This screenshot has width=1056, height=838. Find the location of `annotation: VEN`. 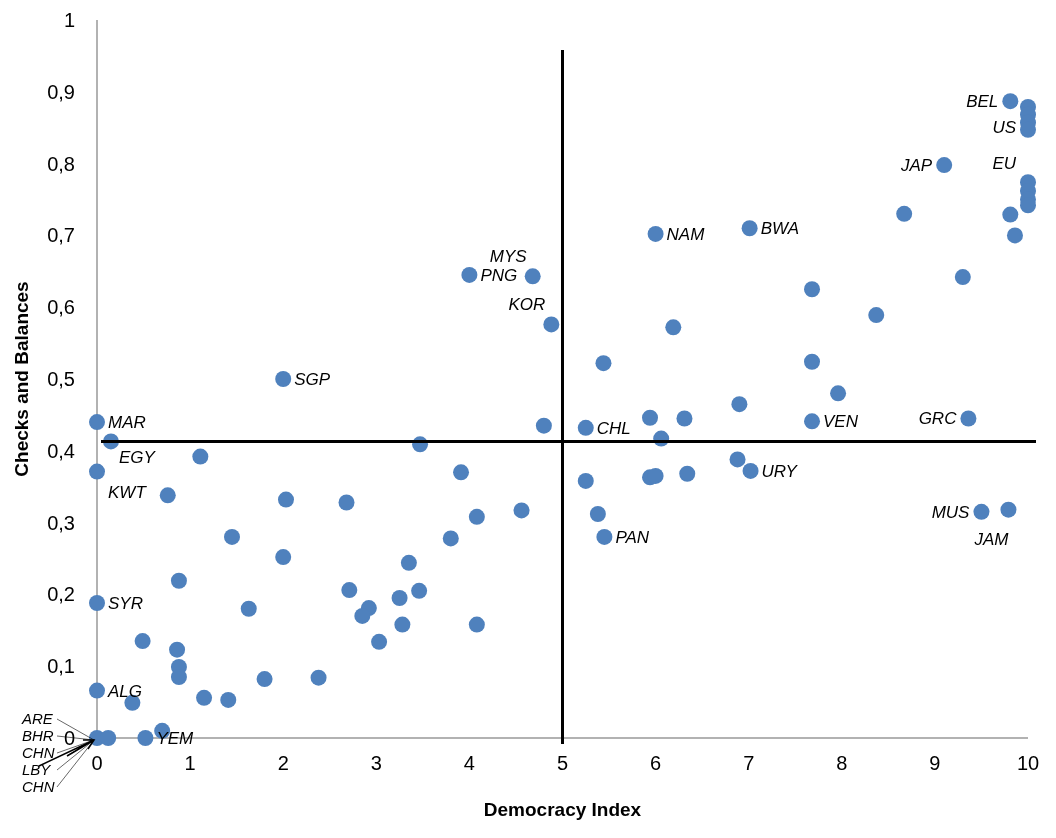

annotation: VEN is located at coordinates (841, 422).